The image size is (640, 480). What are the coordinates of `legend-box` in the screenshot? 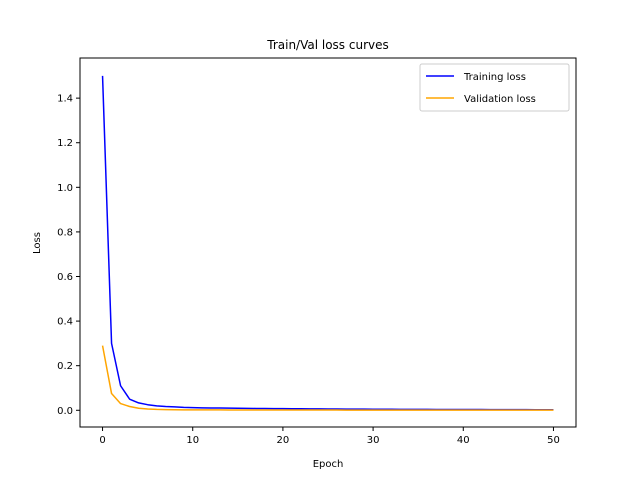 It's located at (494, 87).